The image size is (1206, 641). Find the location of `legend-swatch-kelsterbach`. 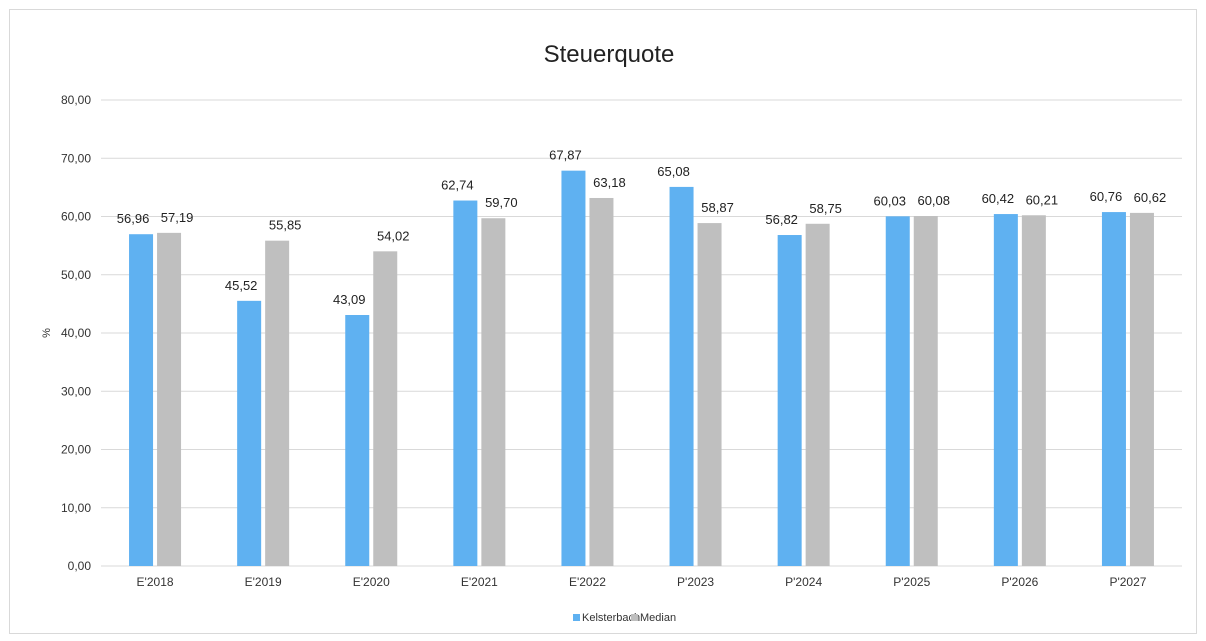

legend-swatch-kelsterbach is located at coordinates (576, 617).